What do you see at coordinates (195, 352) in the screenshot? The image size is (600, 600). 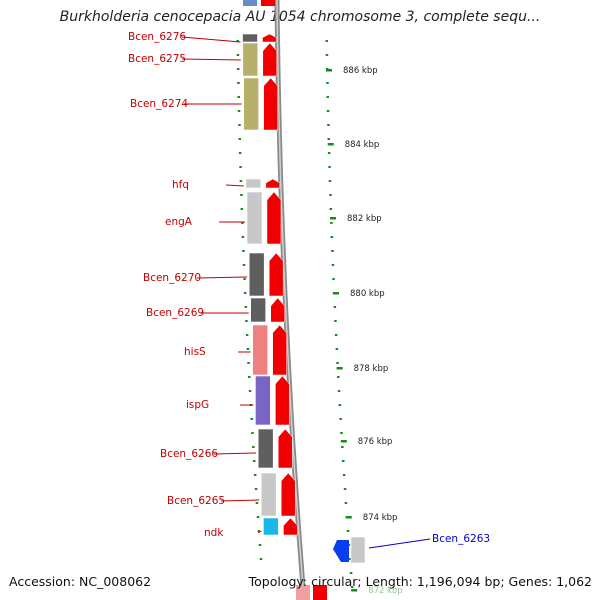 I see `gene-label: hisS` at bounding box center [195, 352].